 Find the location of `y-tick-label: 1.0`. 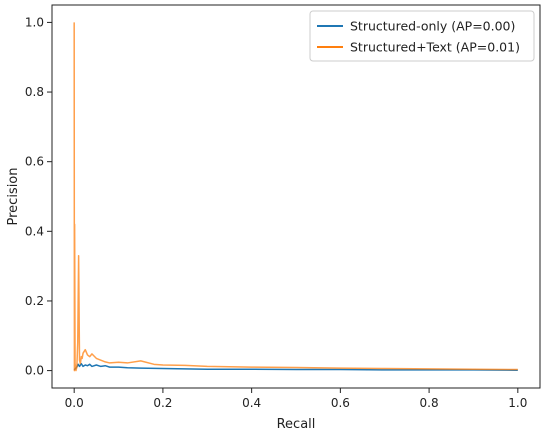

y-tick-label: 1.0 is located at coordinates (34, 22).